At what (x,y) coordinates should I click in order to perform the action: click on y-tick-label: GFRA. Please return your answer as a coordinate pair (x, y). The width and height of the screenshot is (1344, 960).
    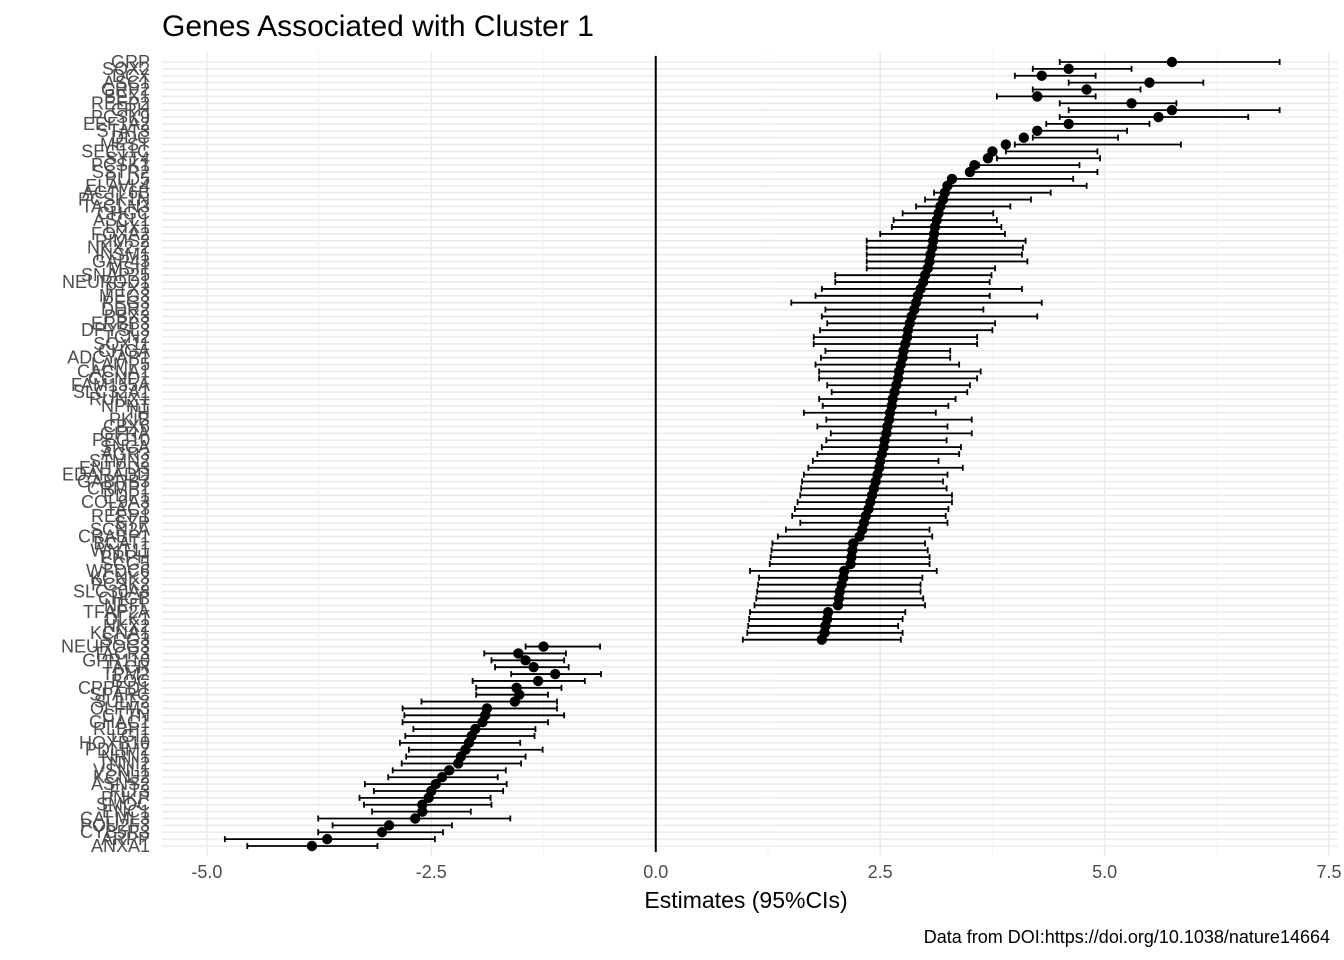
    Looking at the image, I should click on (125, 433).